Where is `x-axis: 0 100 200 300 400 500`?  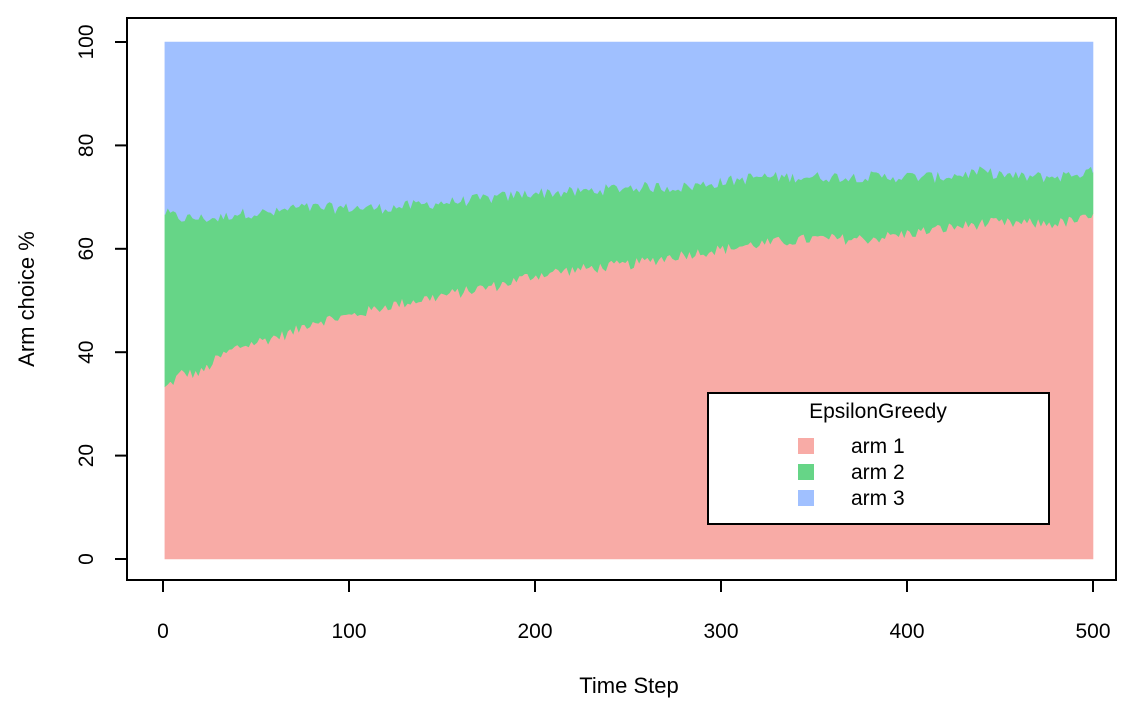
x-axis: 0 100 200 300 400 500 is located at coordinates (634, 611).